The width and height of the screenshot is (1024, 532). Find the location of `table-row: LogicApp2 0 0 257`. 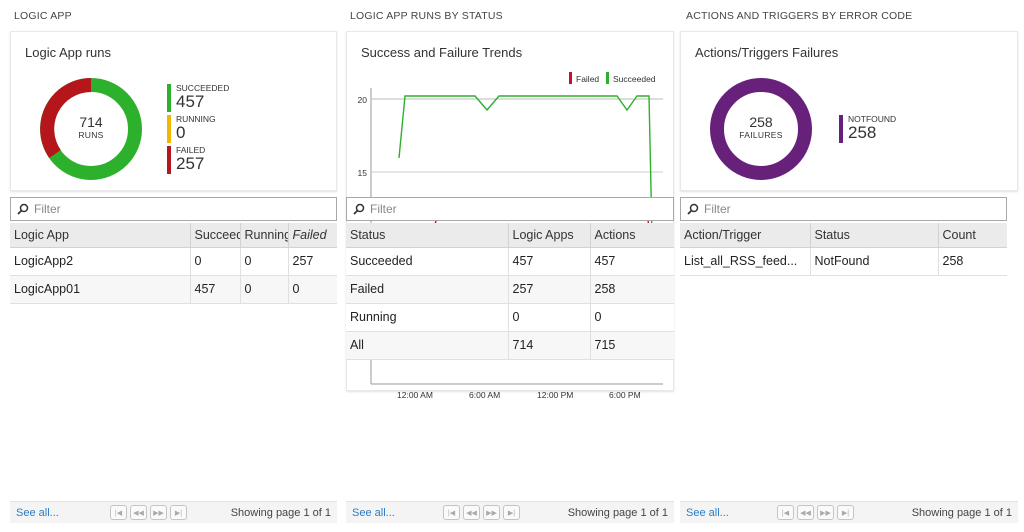

table-row: LogicApp2 0 0 257 is located at coordinates (173, 261).